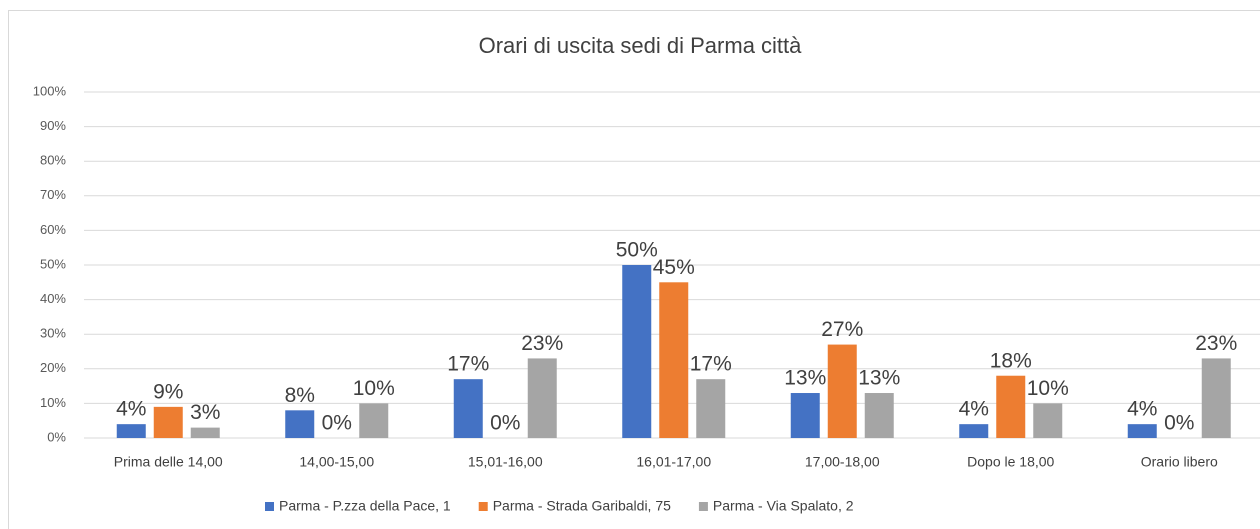  Describe the element at coordinates (783, 506) in the screenshot. I see `legend-label: Parma - Via Spalato, 2` at that location.